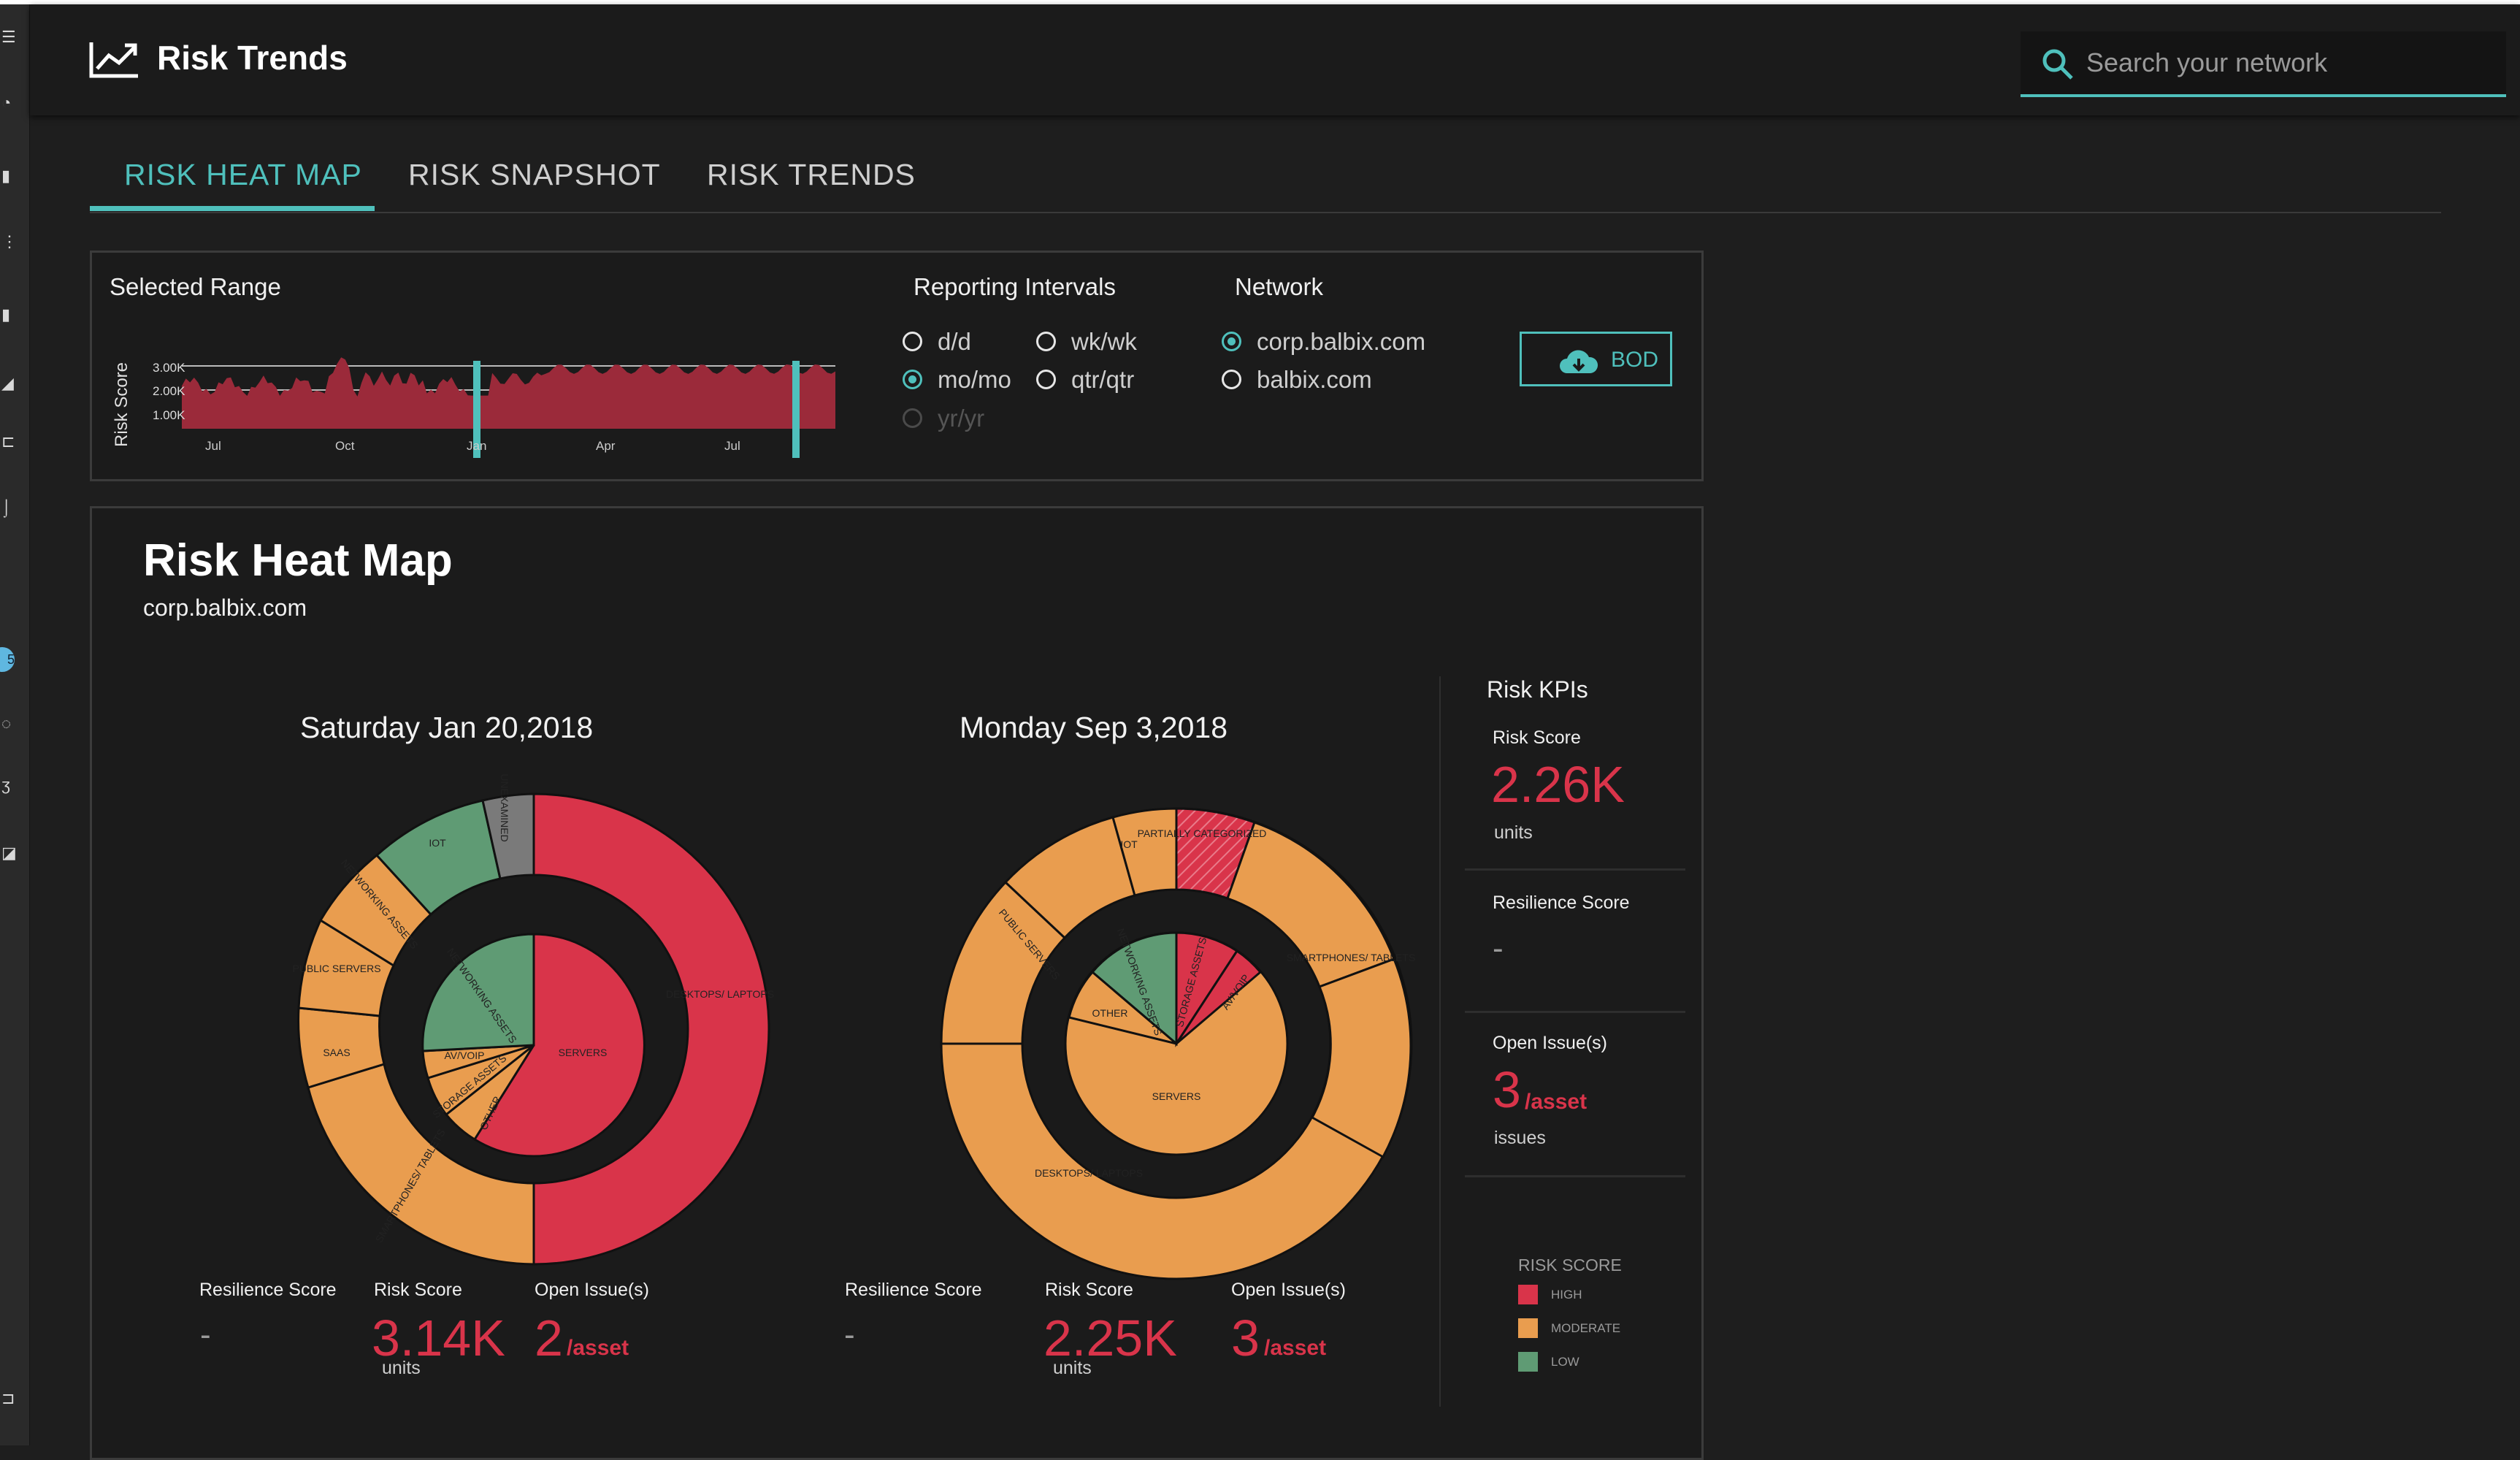 The width and height of the screenshot is (2520, 1460). What do you see at coordinates (1275, 59) in the screenshot?
I see `app-header: Risk Trends` at bounding box center [1275, 59].